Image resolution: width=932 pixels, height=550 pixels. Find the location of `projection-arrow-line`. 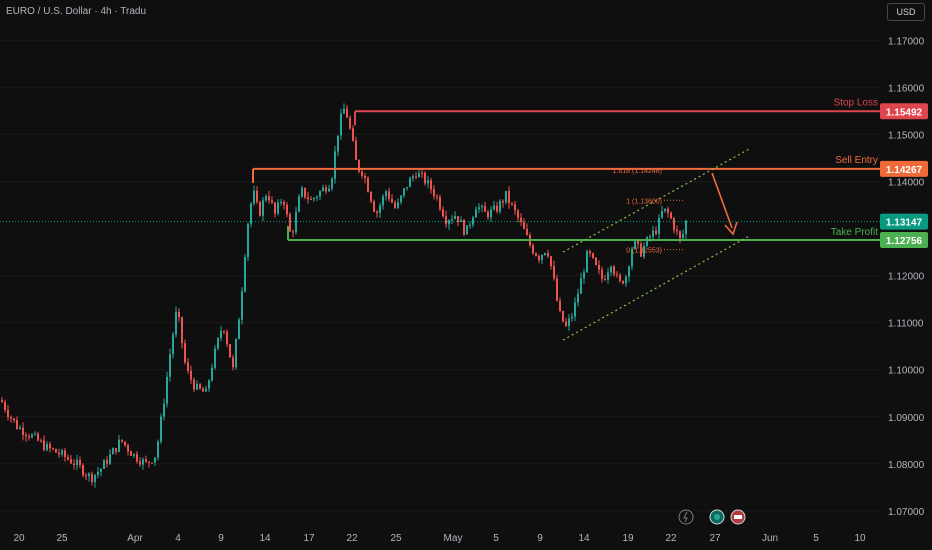

projection-arrow-line is located at coordinates (722, 200).